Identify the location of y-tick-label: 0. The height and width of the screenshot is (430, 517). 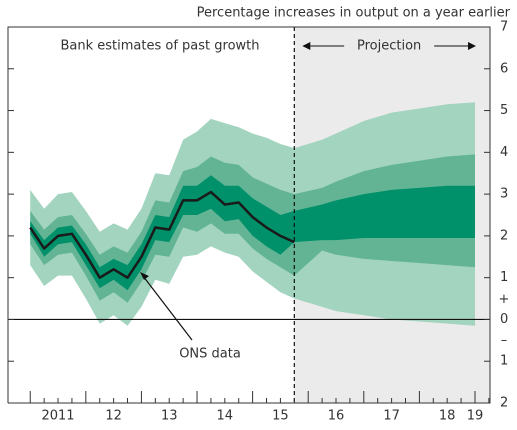
(504, 319).